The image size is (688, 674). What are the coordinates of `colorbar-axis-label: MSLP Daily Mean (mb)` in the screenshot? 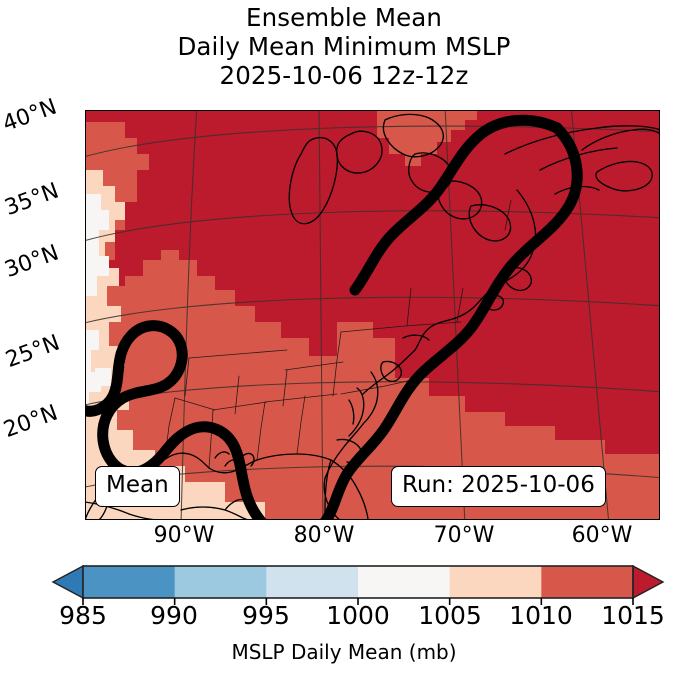 It's located at (344, 652).